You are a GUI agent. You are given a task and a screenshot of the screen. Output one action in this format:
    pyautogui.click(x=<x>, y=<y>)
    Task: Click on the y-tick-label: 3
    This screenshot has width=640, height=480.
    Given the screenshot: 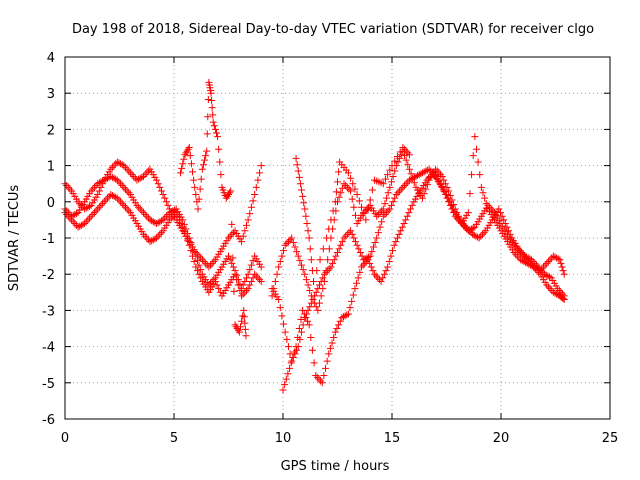 What is the action you would take?
    pyautogui.click(x=51, y=94)
    